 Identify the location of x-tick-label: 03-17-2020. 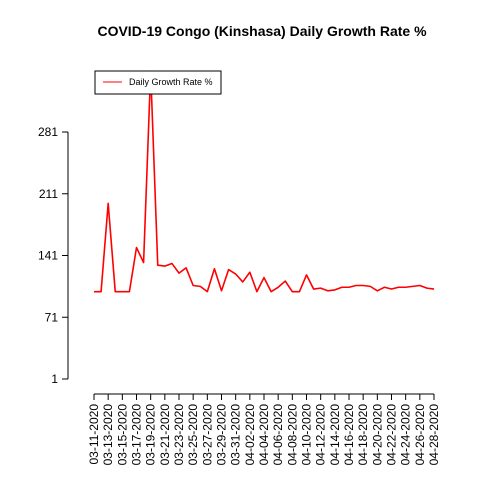
(137, 435).